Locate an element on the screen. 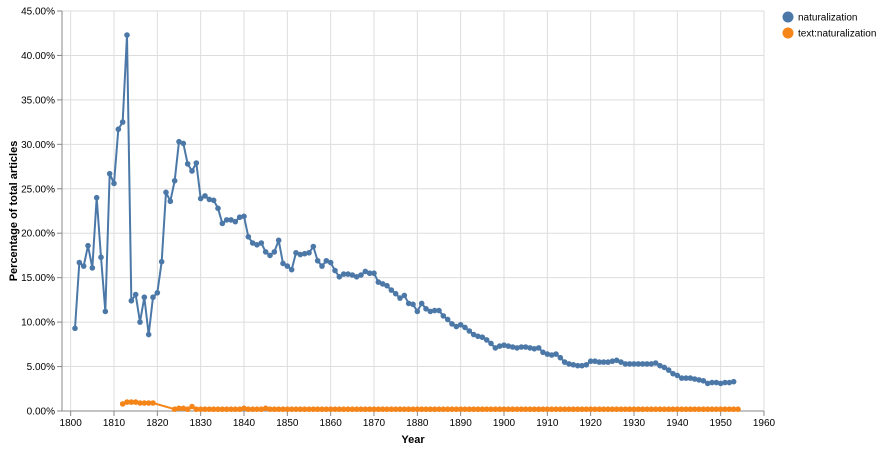  x-tick-label: 1840 is located at coordinates (244, 423).